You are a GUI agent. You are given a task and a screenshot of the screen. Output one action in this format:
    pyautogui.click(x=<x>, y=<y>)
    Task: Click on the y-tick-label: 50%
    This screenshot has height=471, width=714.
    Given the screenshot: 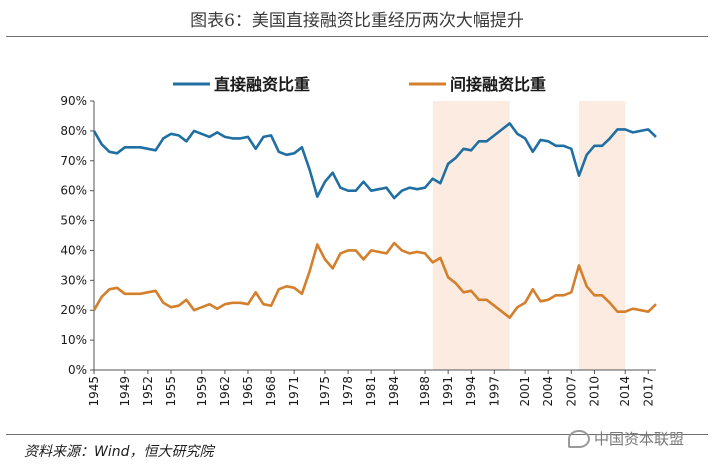 What is the action you would take?
    pyautogui.click(x=73, y=221)
    